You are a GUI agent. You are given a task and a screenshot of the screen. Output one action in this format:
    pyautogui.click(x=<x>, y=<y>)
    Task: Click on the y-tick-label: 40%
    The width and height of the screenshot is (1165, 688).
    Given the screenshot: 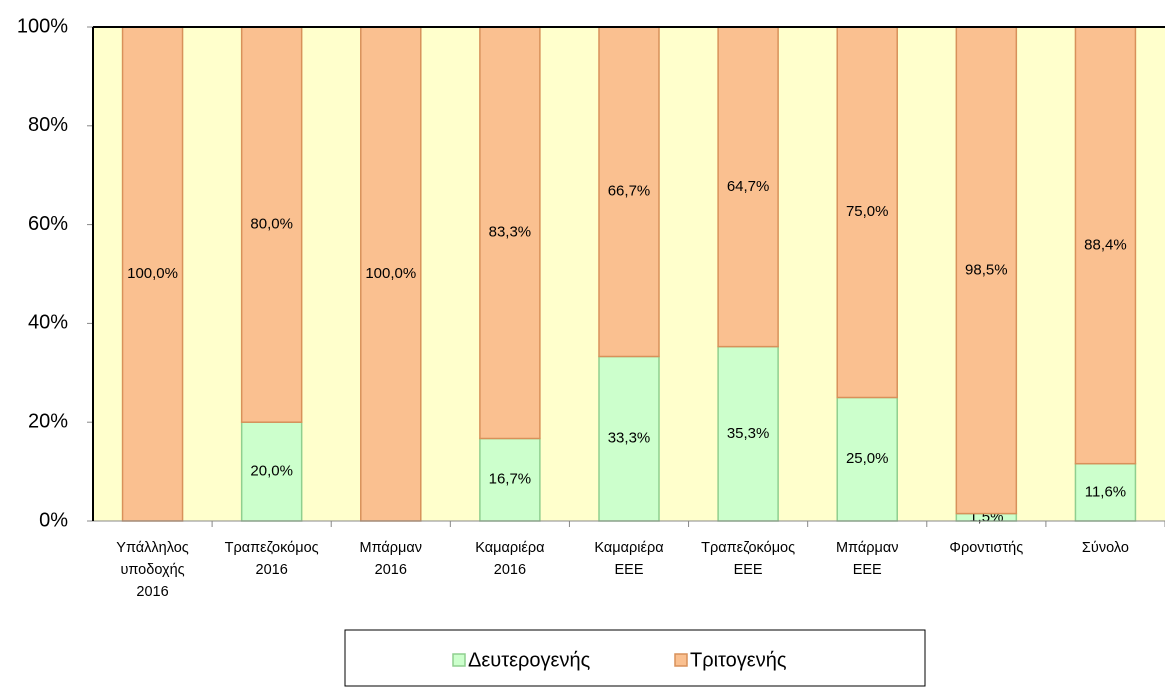 What is the action you would take?
    pyautogui.click(x=48, y=323)
    